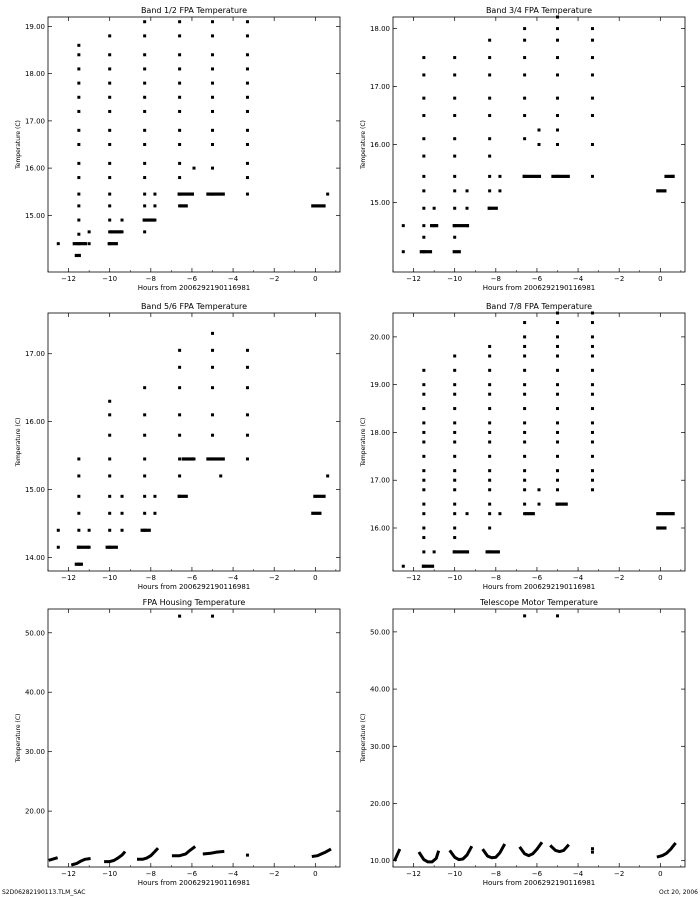 This screenshot has width=700, height=900. Describe the element at coordinates (537, 578) in the screenshot. I see `x-tick-label: −6` at that location.